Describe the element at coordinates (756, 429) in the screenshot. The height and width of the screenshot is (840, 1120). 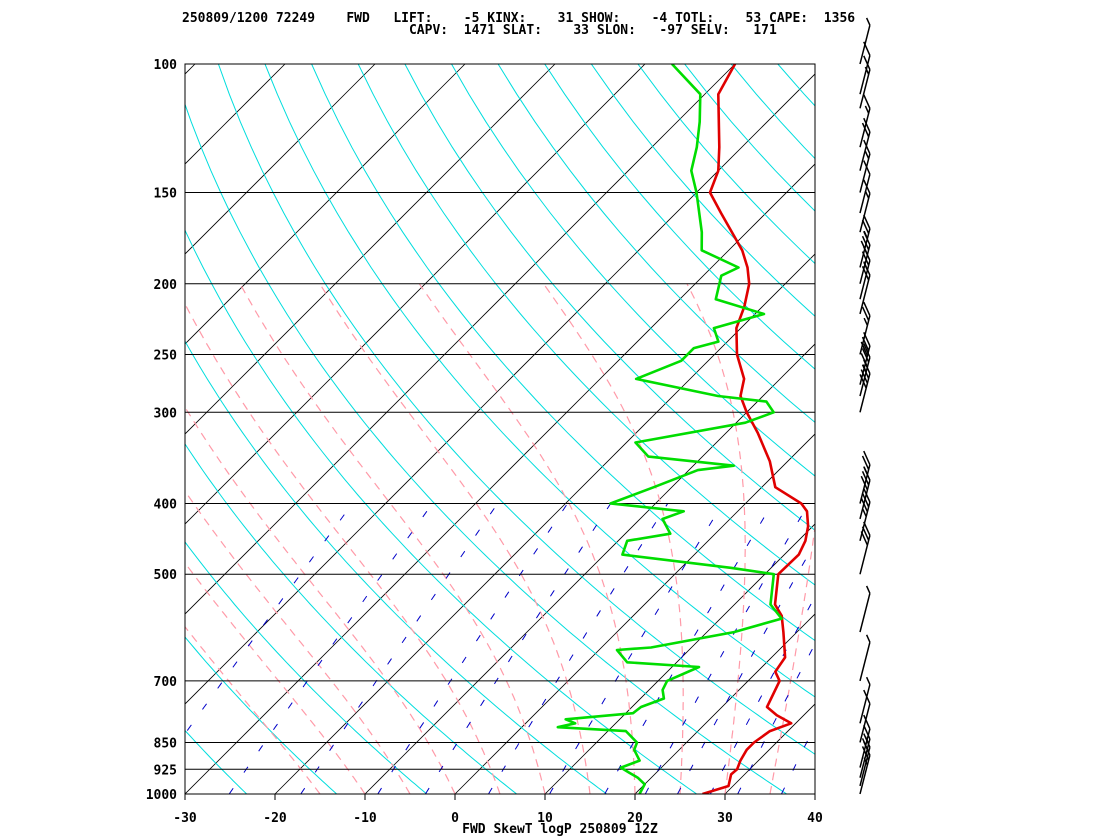
I see `temperature-profile-line` at that location.